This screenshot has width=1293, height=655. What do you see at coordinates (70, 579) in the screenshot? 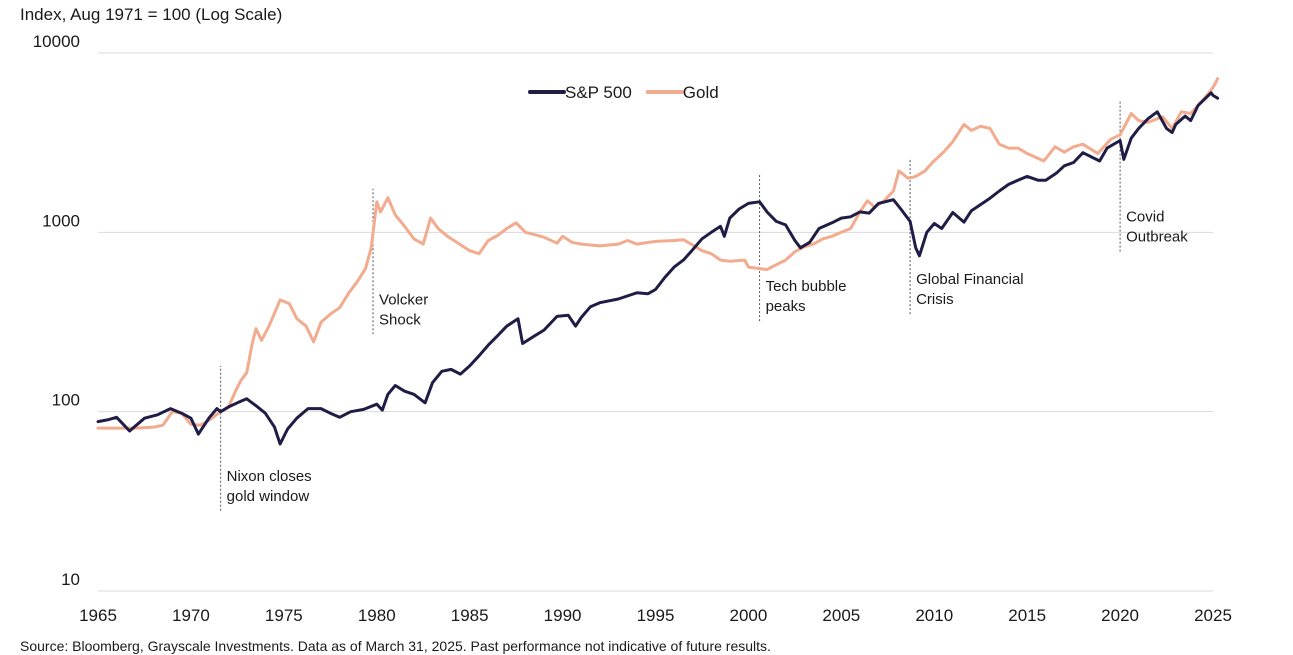
I see `y-tick-label-10: 10` at bounding box center [70, 579].